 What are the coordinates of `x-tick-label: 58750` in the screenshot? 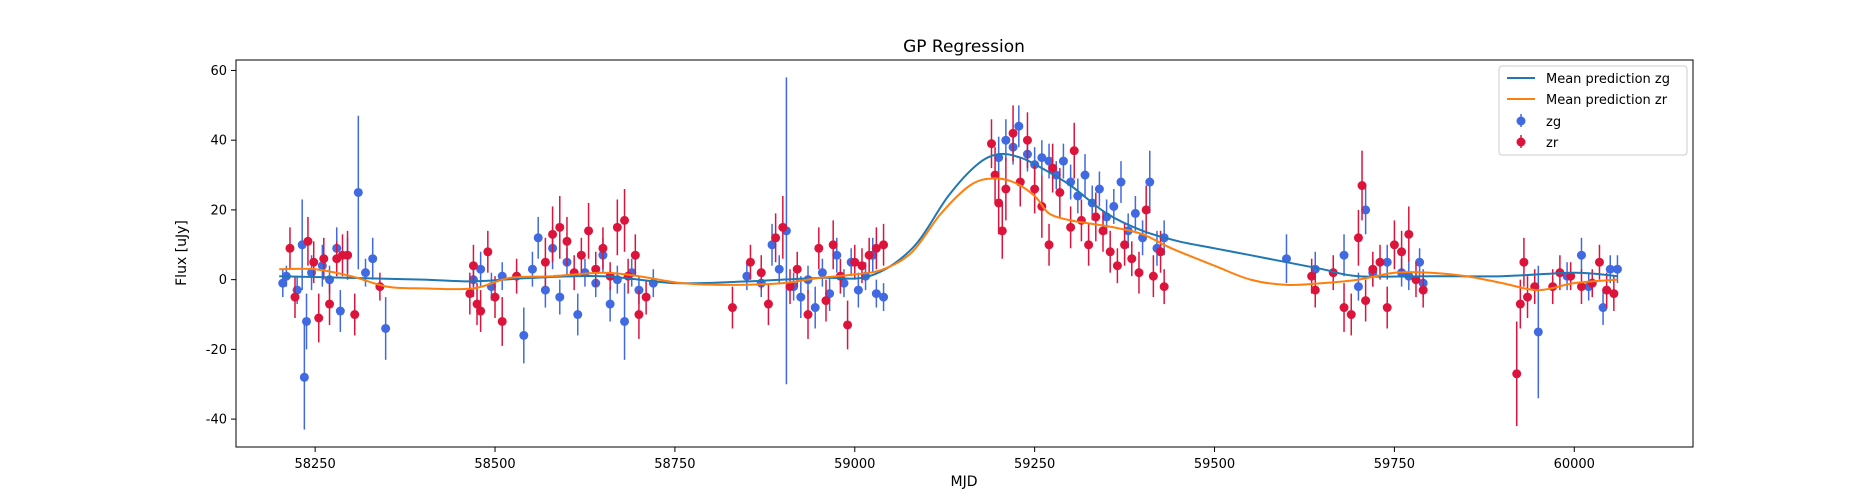 It's located at (674, 464).